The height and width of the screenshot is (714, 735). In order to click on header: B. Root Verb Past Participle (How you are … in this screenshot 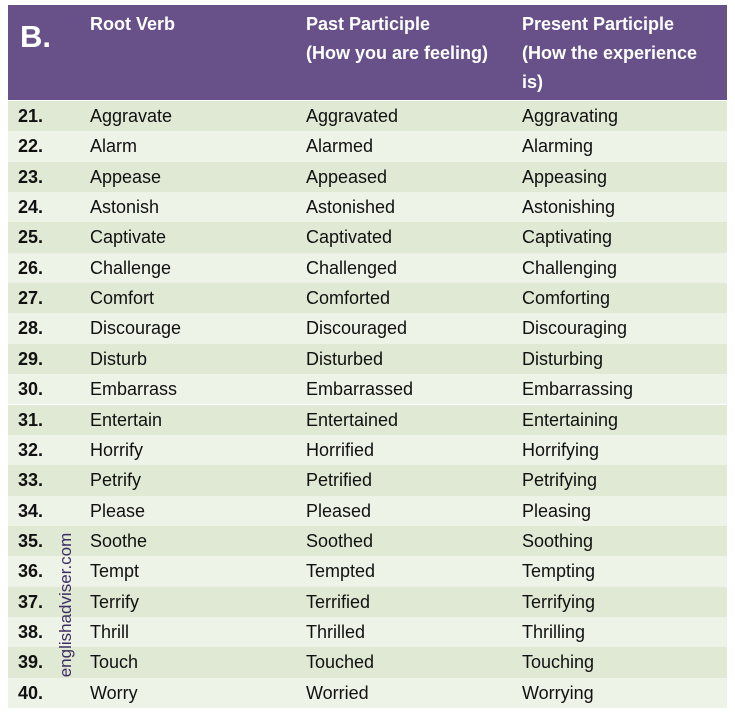, I will do `click(367, 52)`.